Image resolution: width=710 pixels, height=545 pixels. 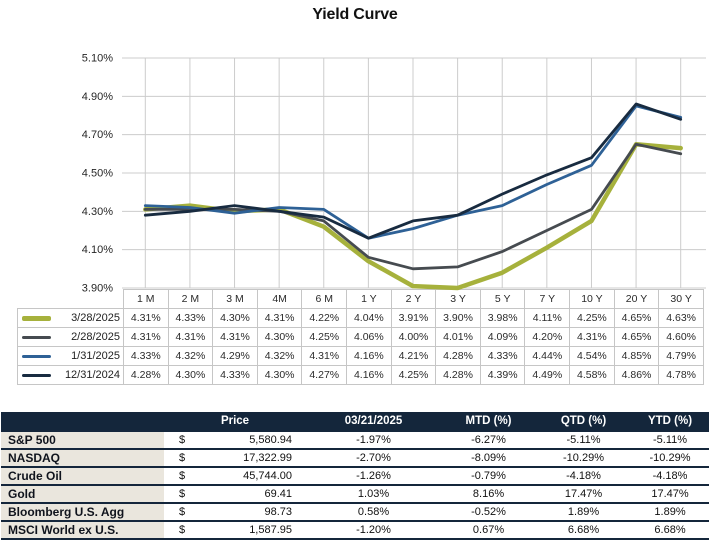 What do you see at coordinates (324, 318) in the screenshot?
I see `yield-value-cell: 4.22%` at bounding box center [324, 318].